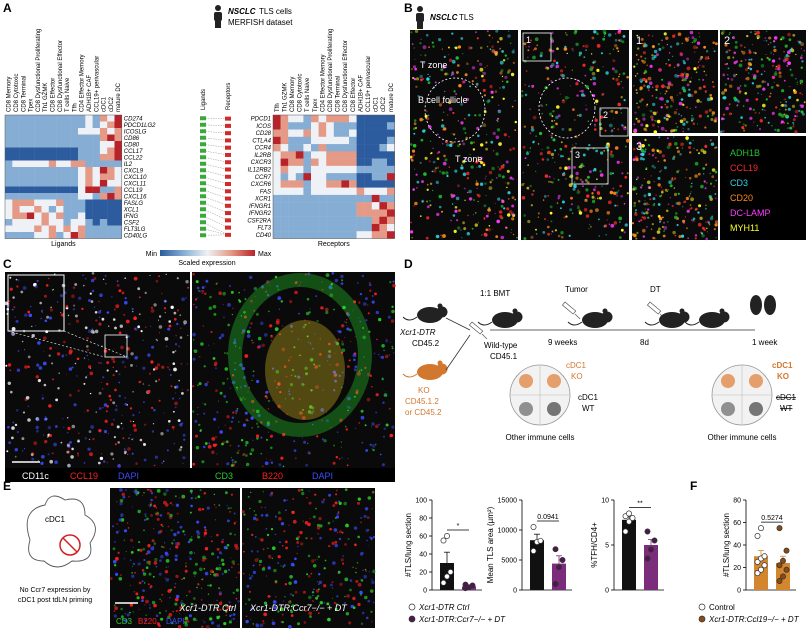 This screenshot has height=636, width=808. Describe the element at coordinates (588, 408) in the screenshot. I see `cell-label: WT` at that location.